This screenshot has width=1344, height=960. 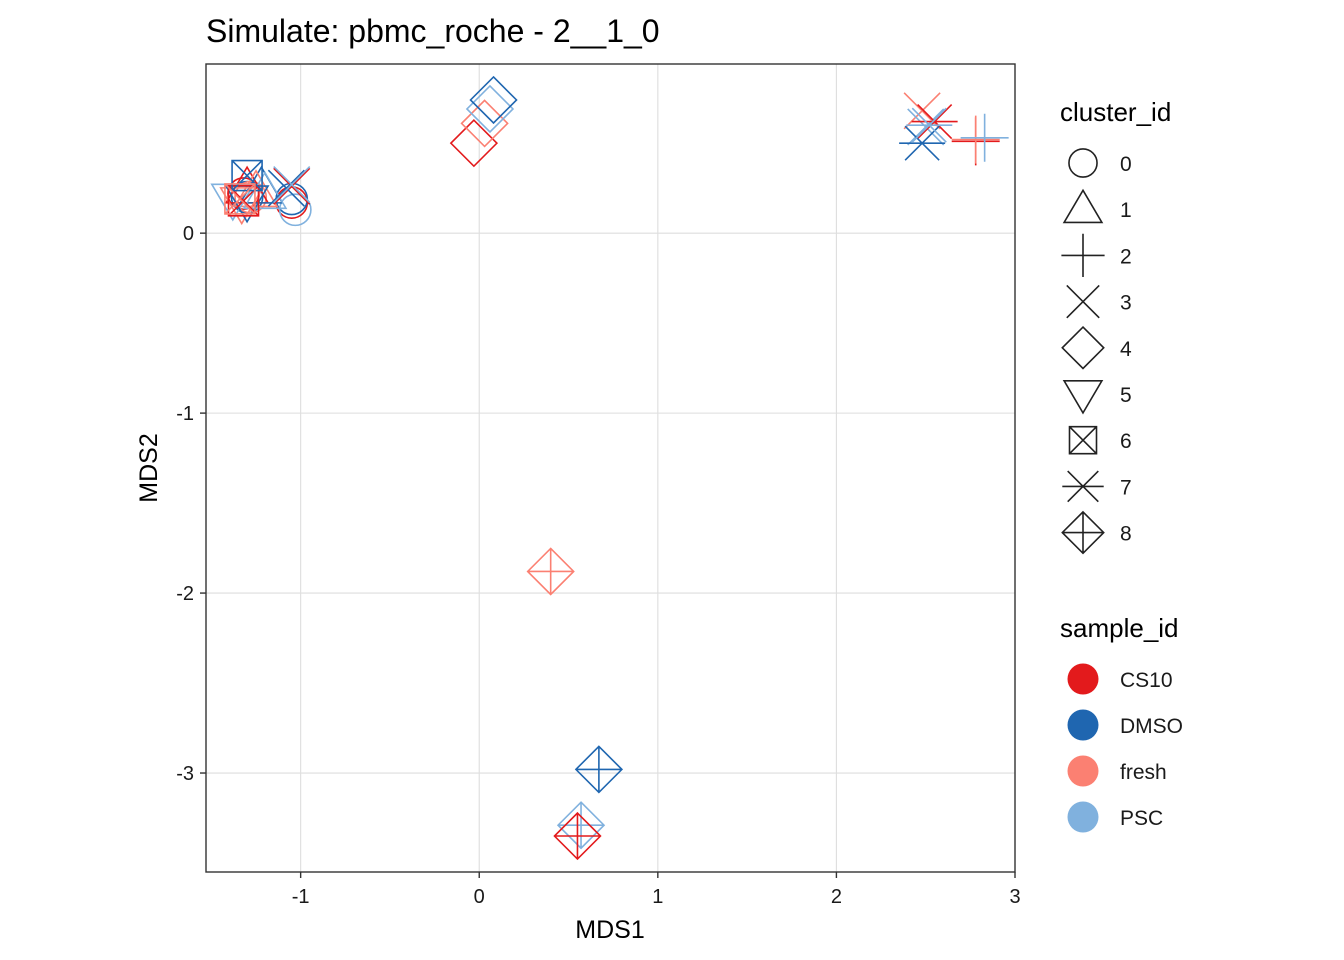 What do you see at coordinates (1143, 772) in the screenshot?
I see `sample-legend-label: fresh` at bounding box center [1143, 772].